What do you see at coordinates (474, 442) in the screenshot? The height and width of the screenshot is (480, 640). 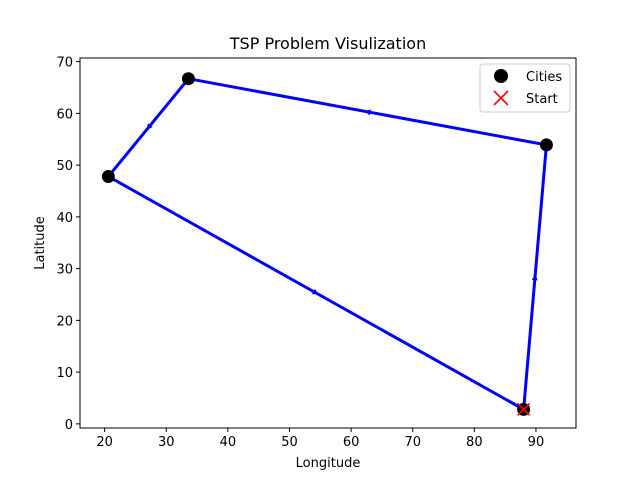 I see `x-tick-label: 80` at bounding box center [474, 442].